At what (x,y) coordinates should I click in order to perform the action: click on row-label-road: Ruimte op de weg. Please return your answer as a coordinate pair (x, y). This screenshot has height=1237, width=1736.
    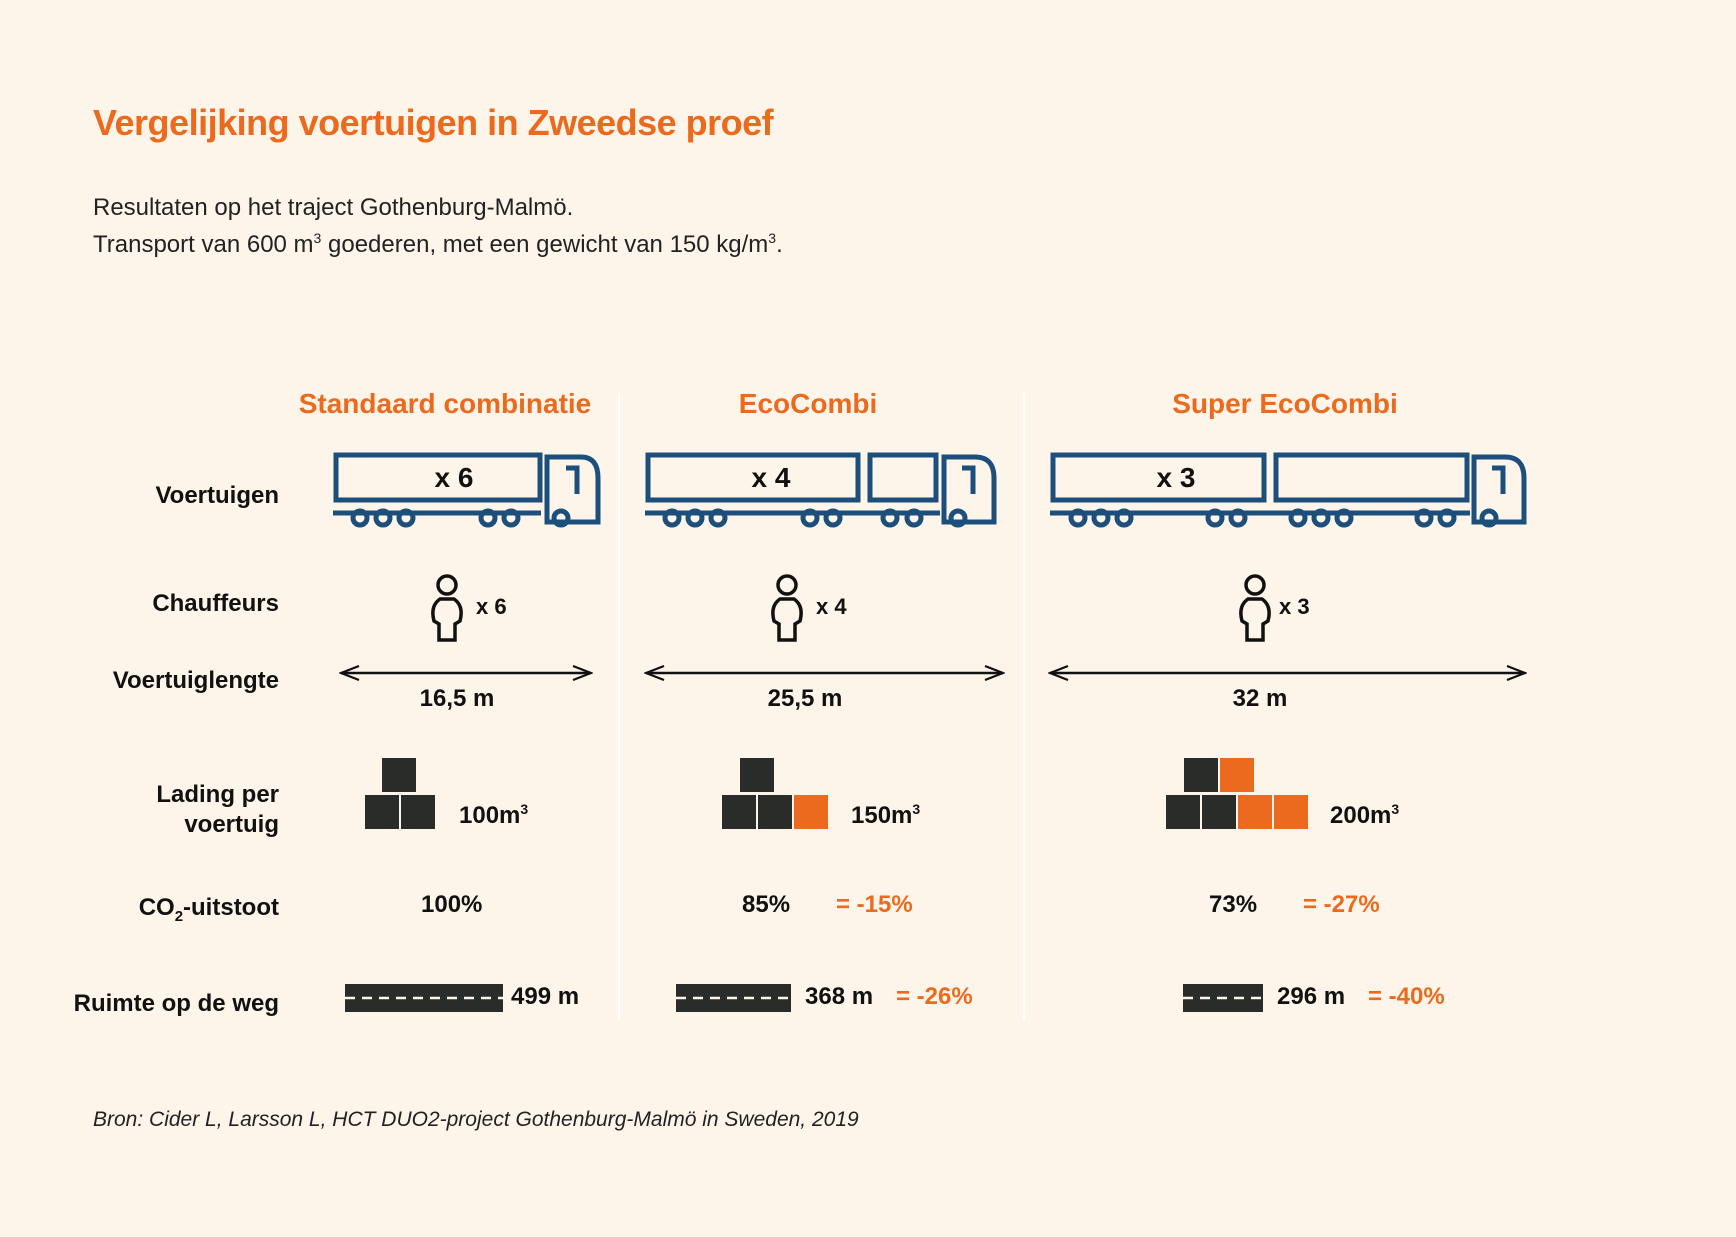
    Looking at the image, I should click on (176, 1003).